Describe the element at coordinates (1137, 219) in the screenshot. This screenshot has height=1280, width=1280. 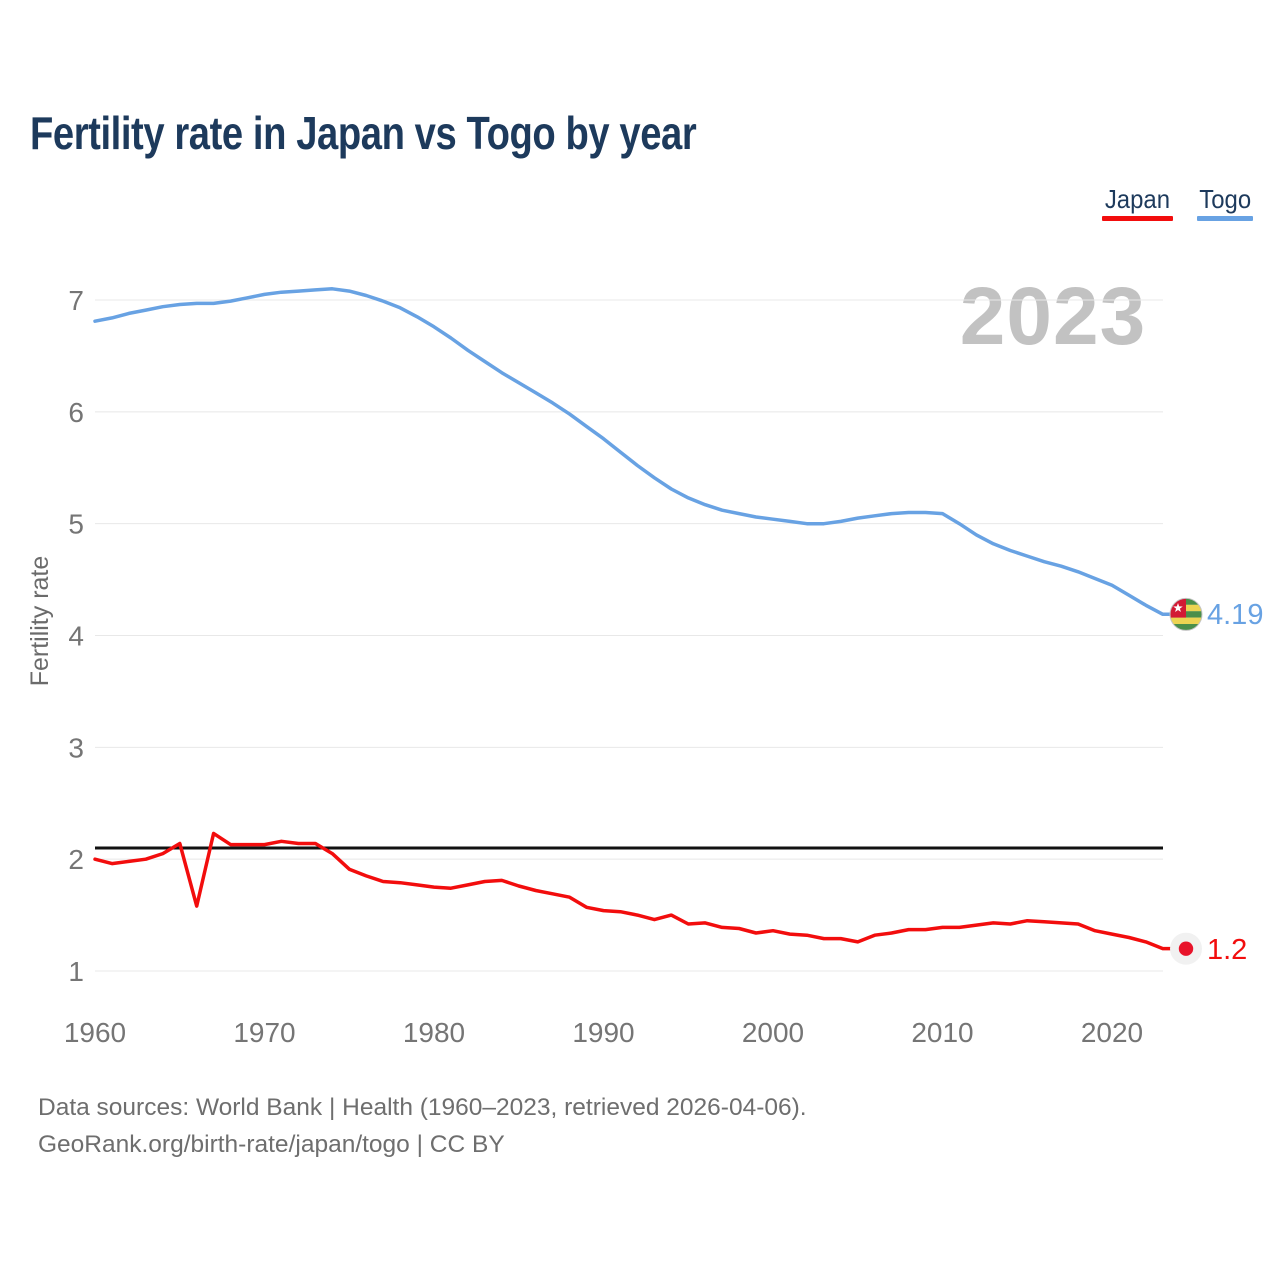
I see `legend-underline-japan` at that location.